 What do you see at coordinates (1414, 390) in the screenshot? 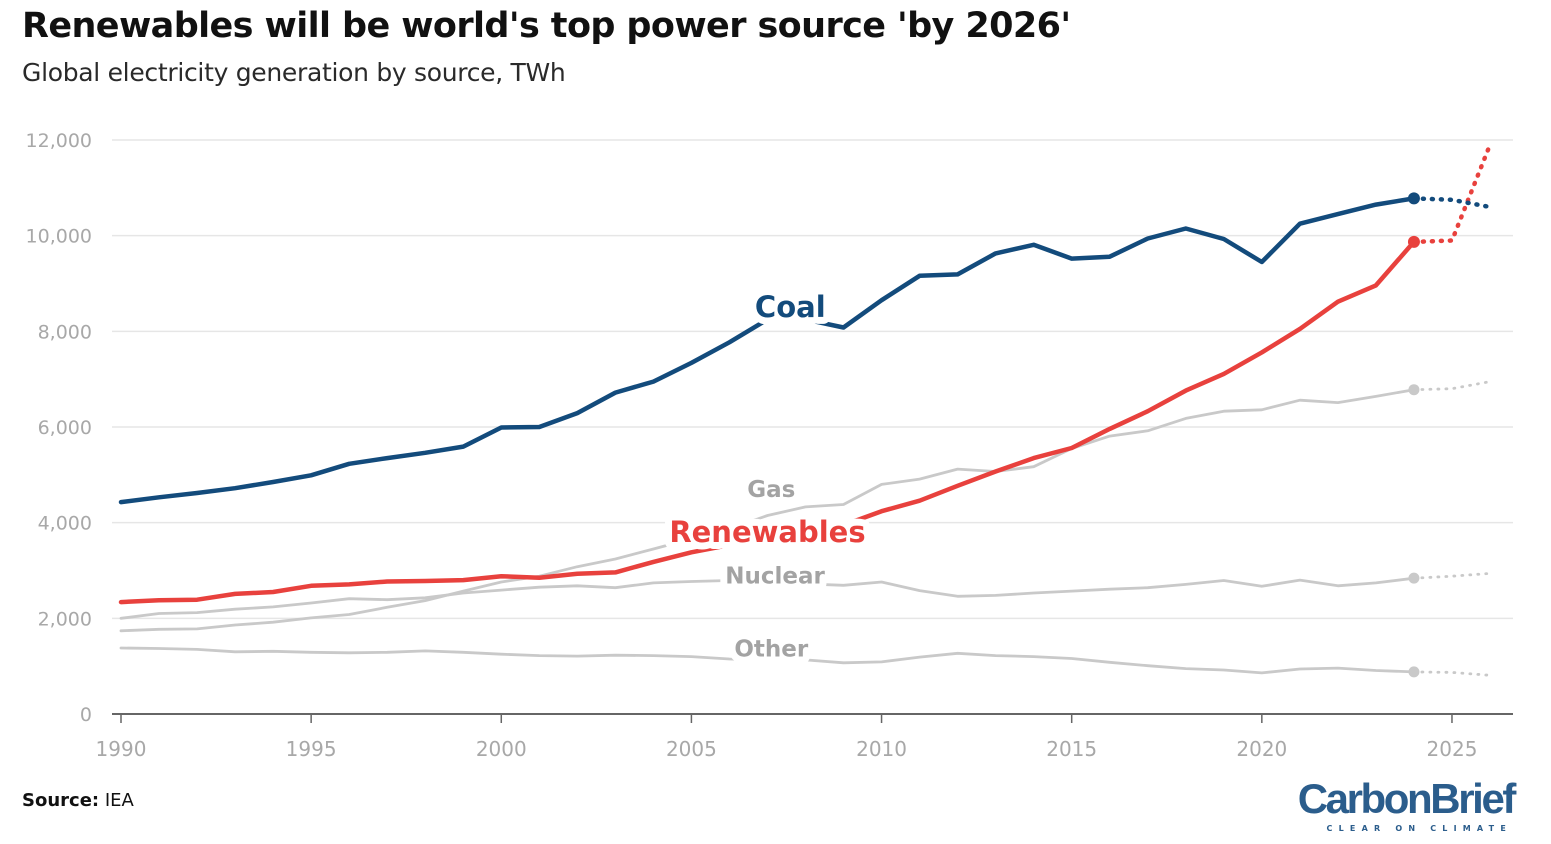
I see `gas-endpoint-marker` at bounding box center [1414, 390].